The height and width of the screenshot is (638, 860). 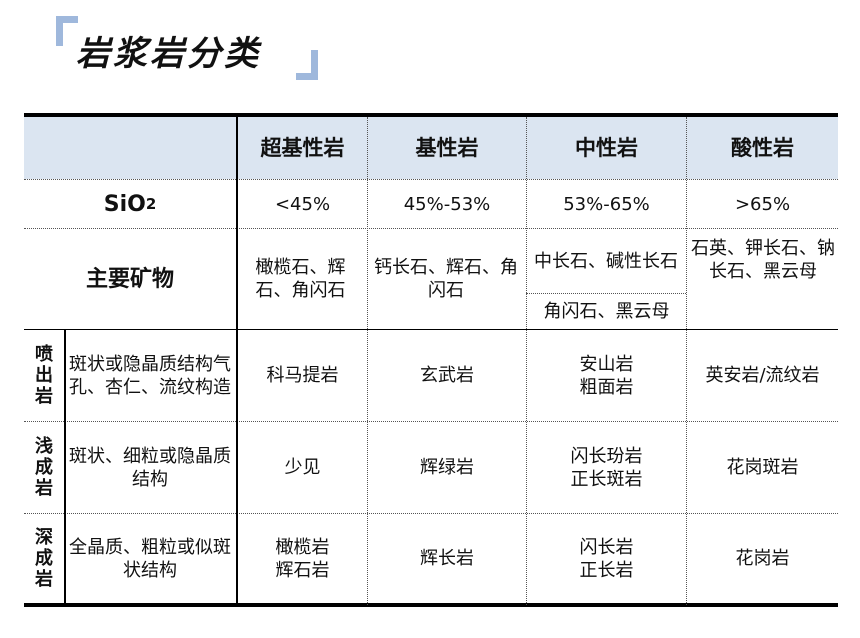 I want to click on sio2-label-main: SiO, so click(x=124, y=204).